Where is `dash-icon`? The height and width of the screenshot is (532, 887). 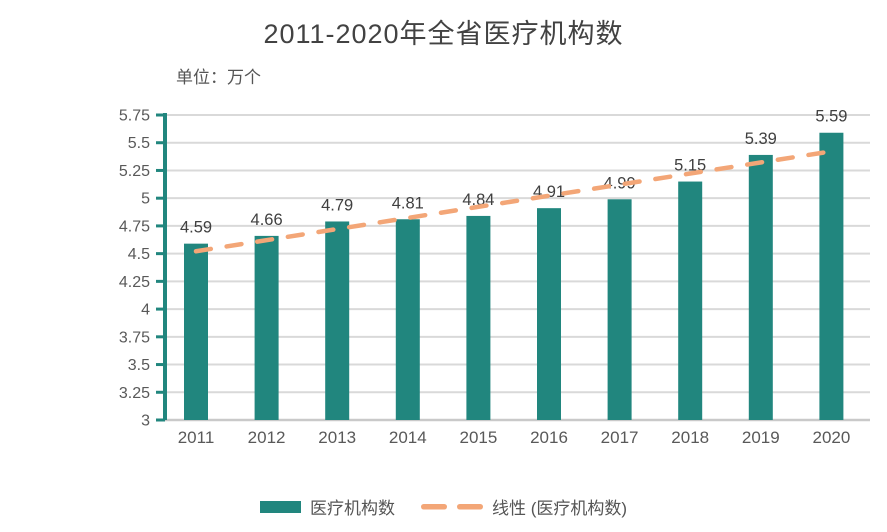
dash-icon is located at coordinates (451, 506).